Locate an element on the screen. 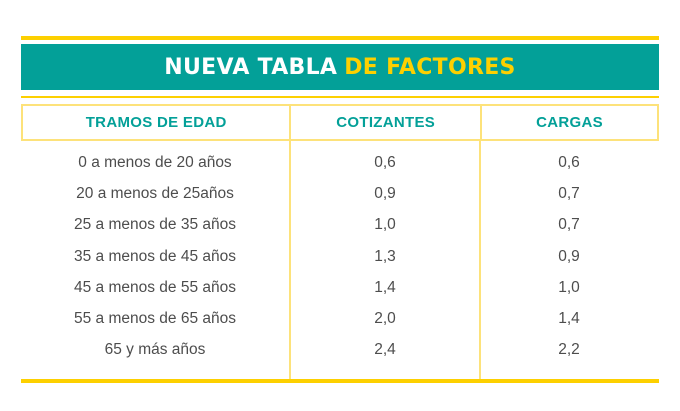  cotizantes-cell: 1,4 is located at coordinates (385, 287).